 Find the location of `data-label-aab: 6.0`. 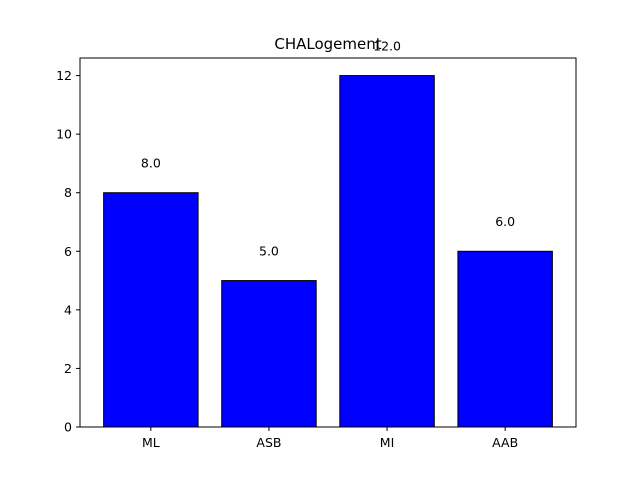

data-label-aab: 6.0 is located at coordinates (505, 221).